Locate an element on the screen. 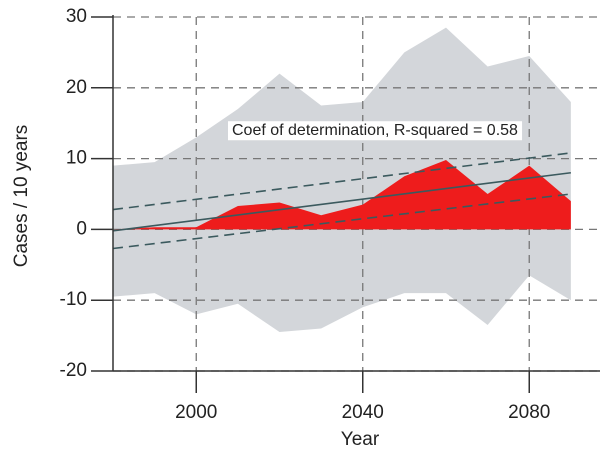 This screenshot has height=453, width=604. x-tick-label: 2000 is located at coordinates (196, 412).